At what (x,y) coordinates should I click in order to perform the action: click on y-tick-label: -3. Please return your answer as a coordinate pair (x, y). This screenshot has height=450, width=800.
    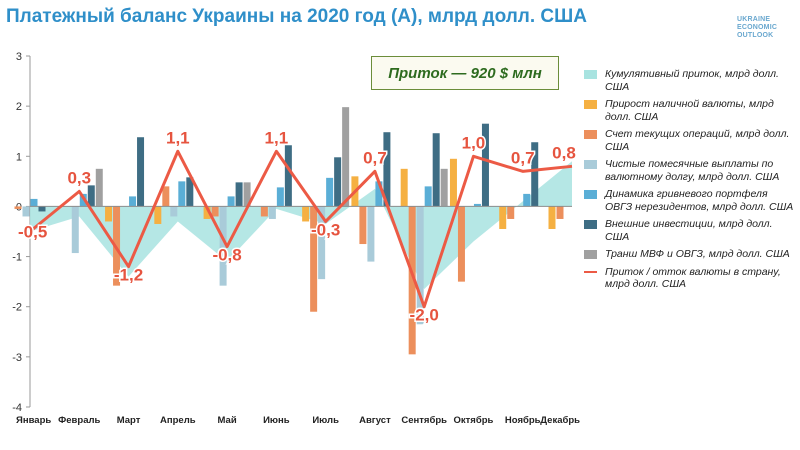
    Looking at the image, I should click on (17, 358).